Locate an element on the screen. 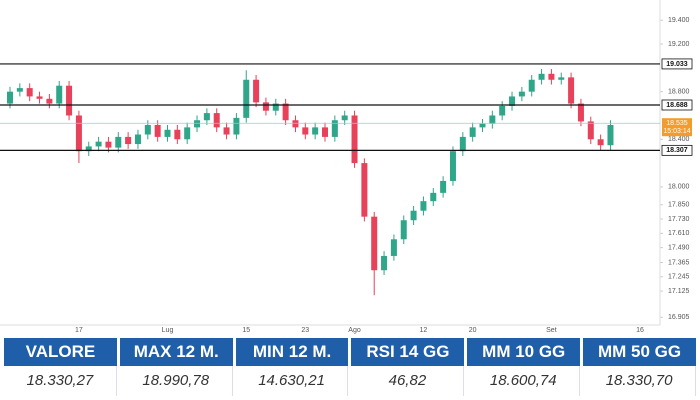  value-cell: 14.630,21 is located at coordinates (292, 381).